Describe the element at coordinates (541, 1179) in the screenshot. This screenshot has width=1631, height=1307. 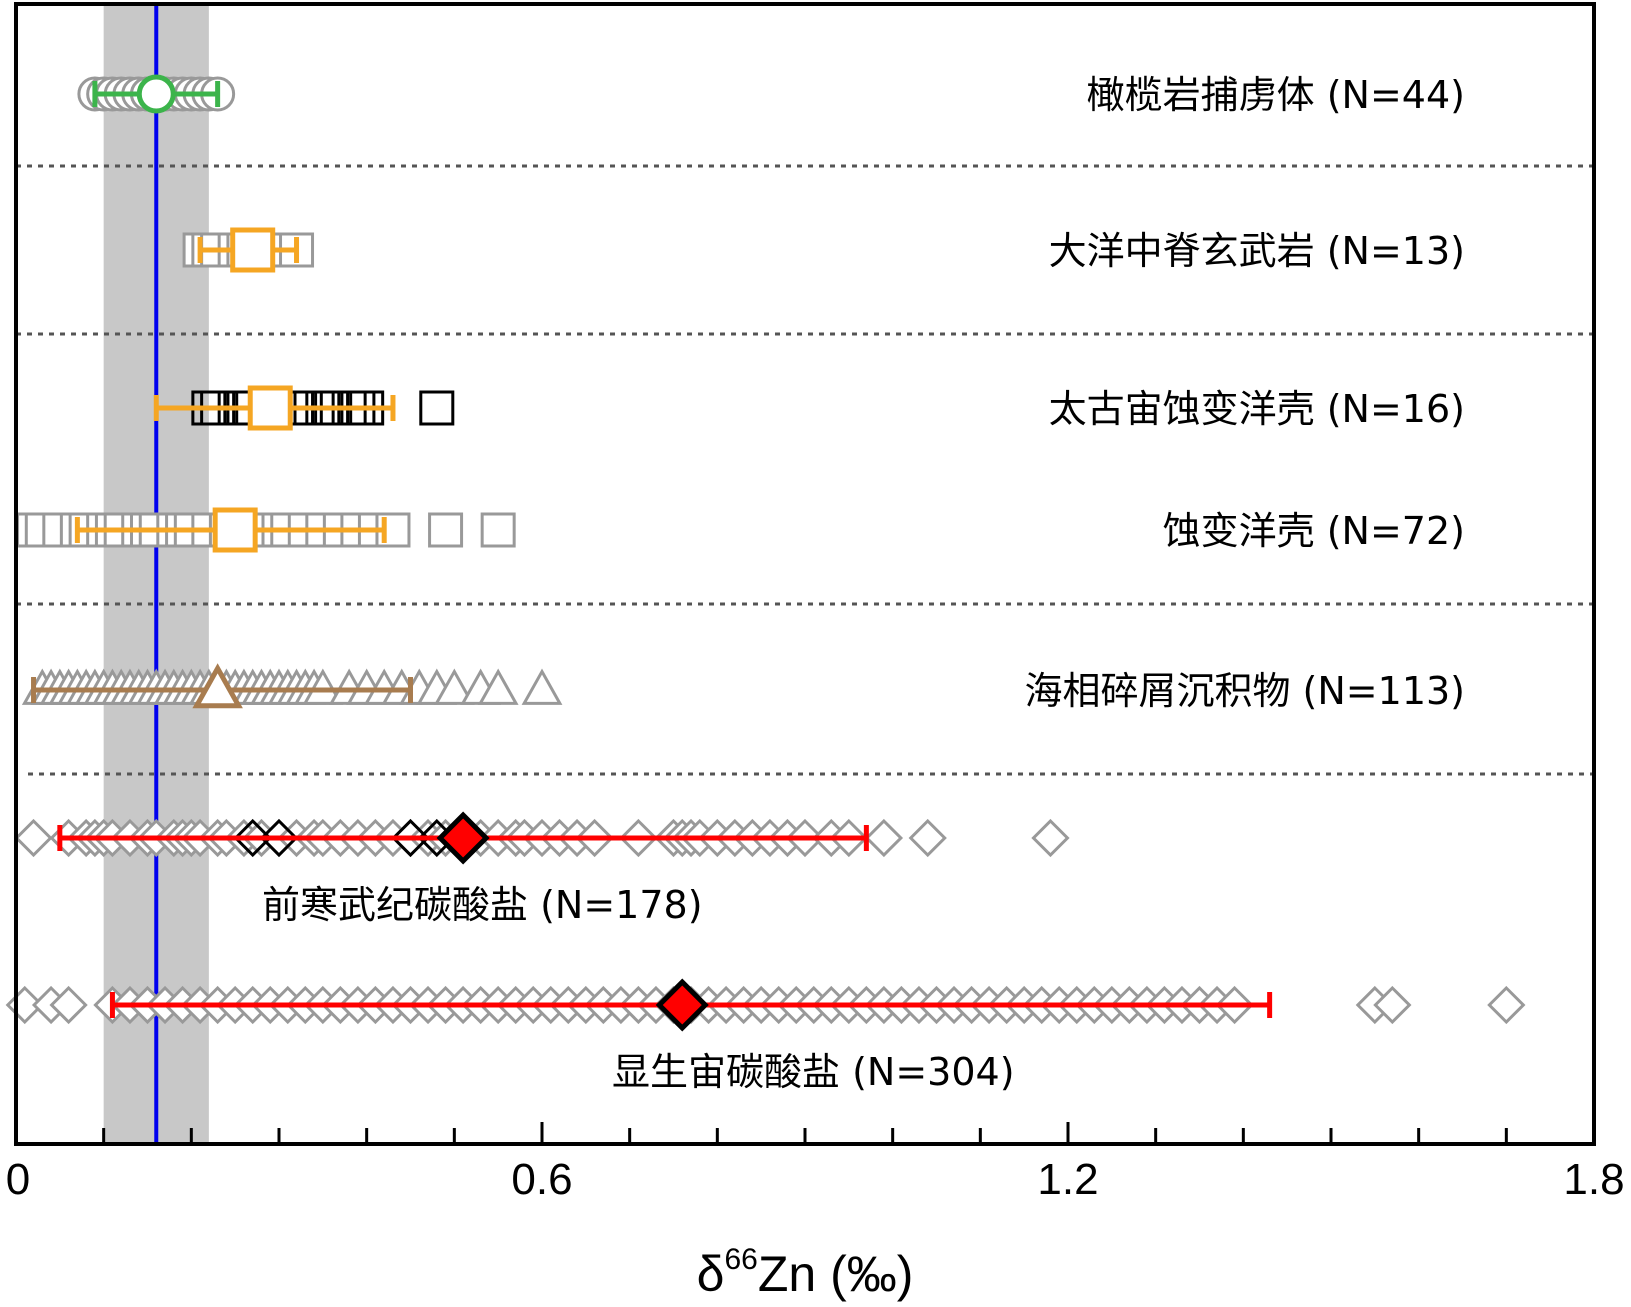
I see `x-tick-label: 0.6` at that location.